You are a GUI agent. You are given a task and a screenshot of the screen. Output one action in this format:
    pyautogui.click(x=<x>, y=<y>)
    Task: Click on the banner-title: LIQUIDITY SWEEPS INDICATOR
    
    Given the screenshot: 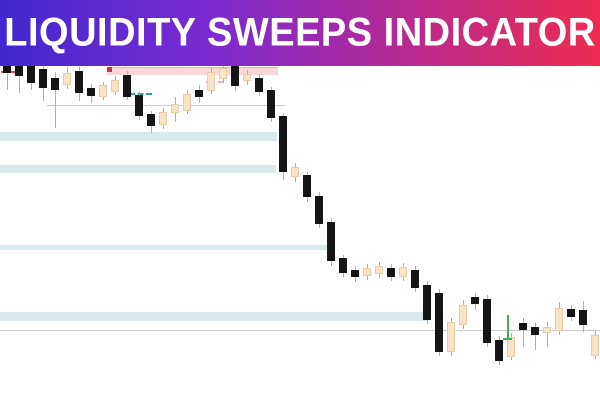 What is the action you would take?
    pyautogui.click(x=300, y=32)
    